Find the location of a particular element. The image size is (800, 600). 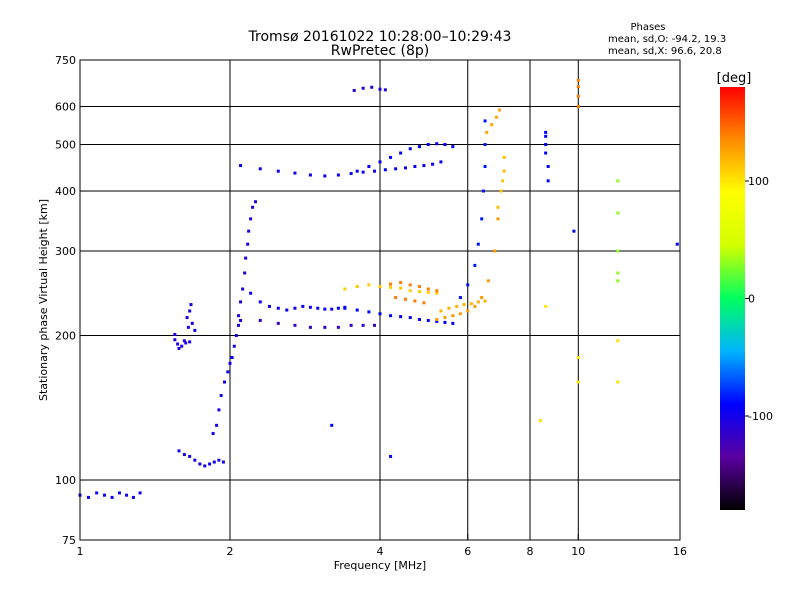

y-axis-label: Stationary phase Virtual Height [km] is located at coordinates (43, 300).